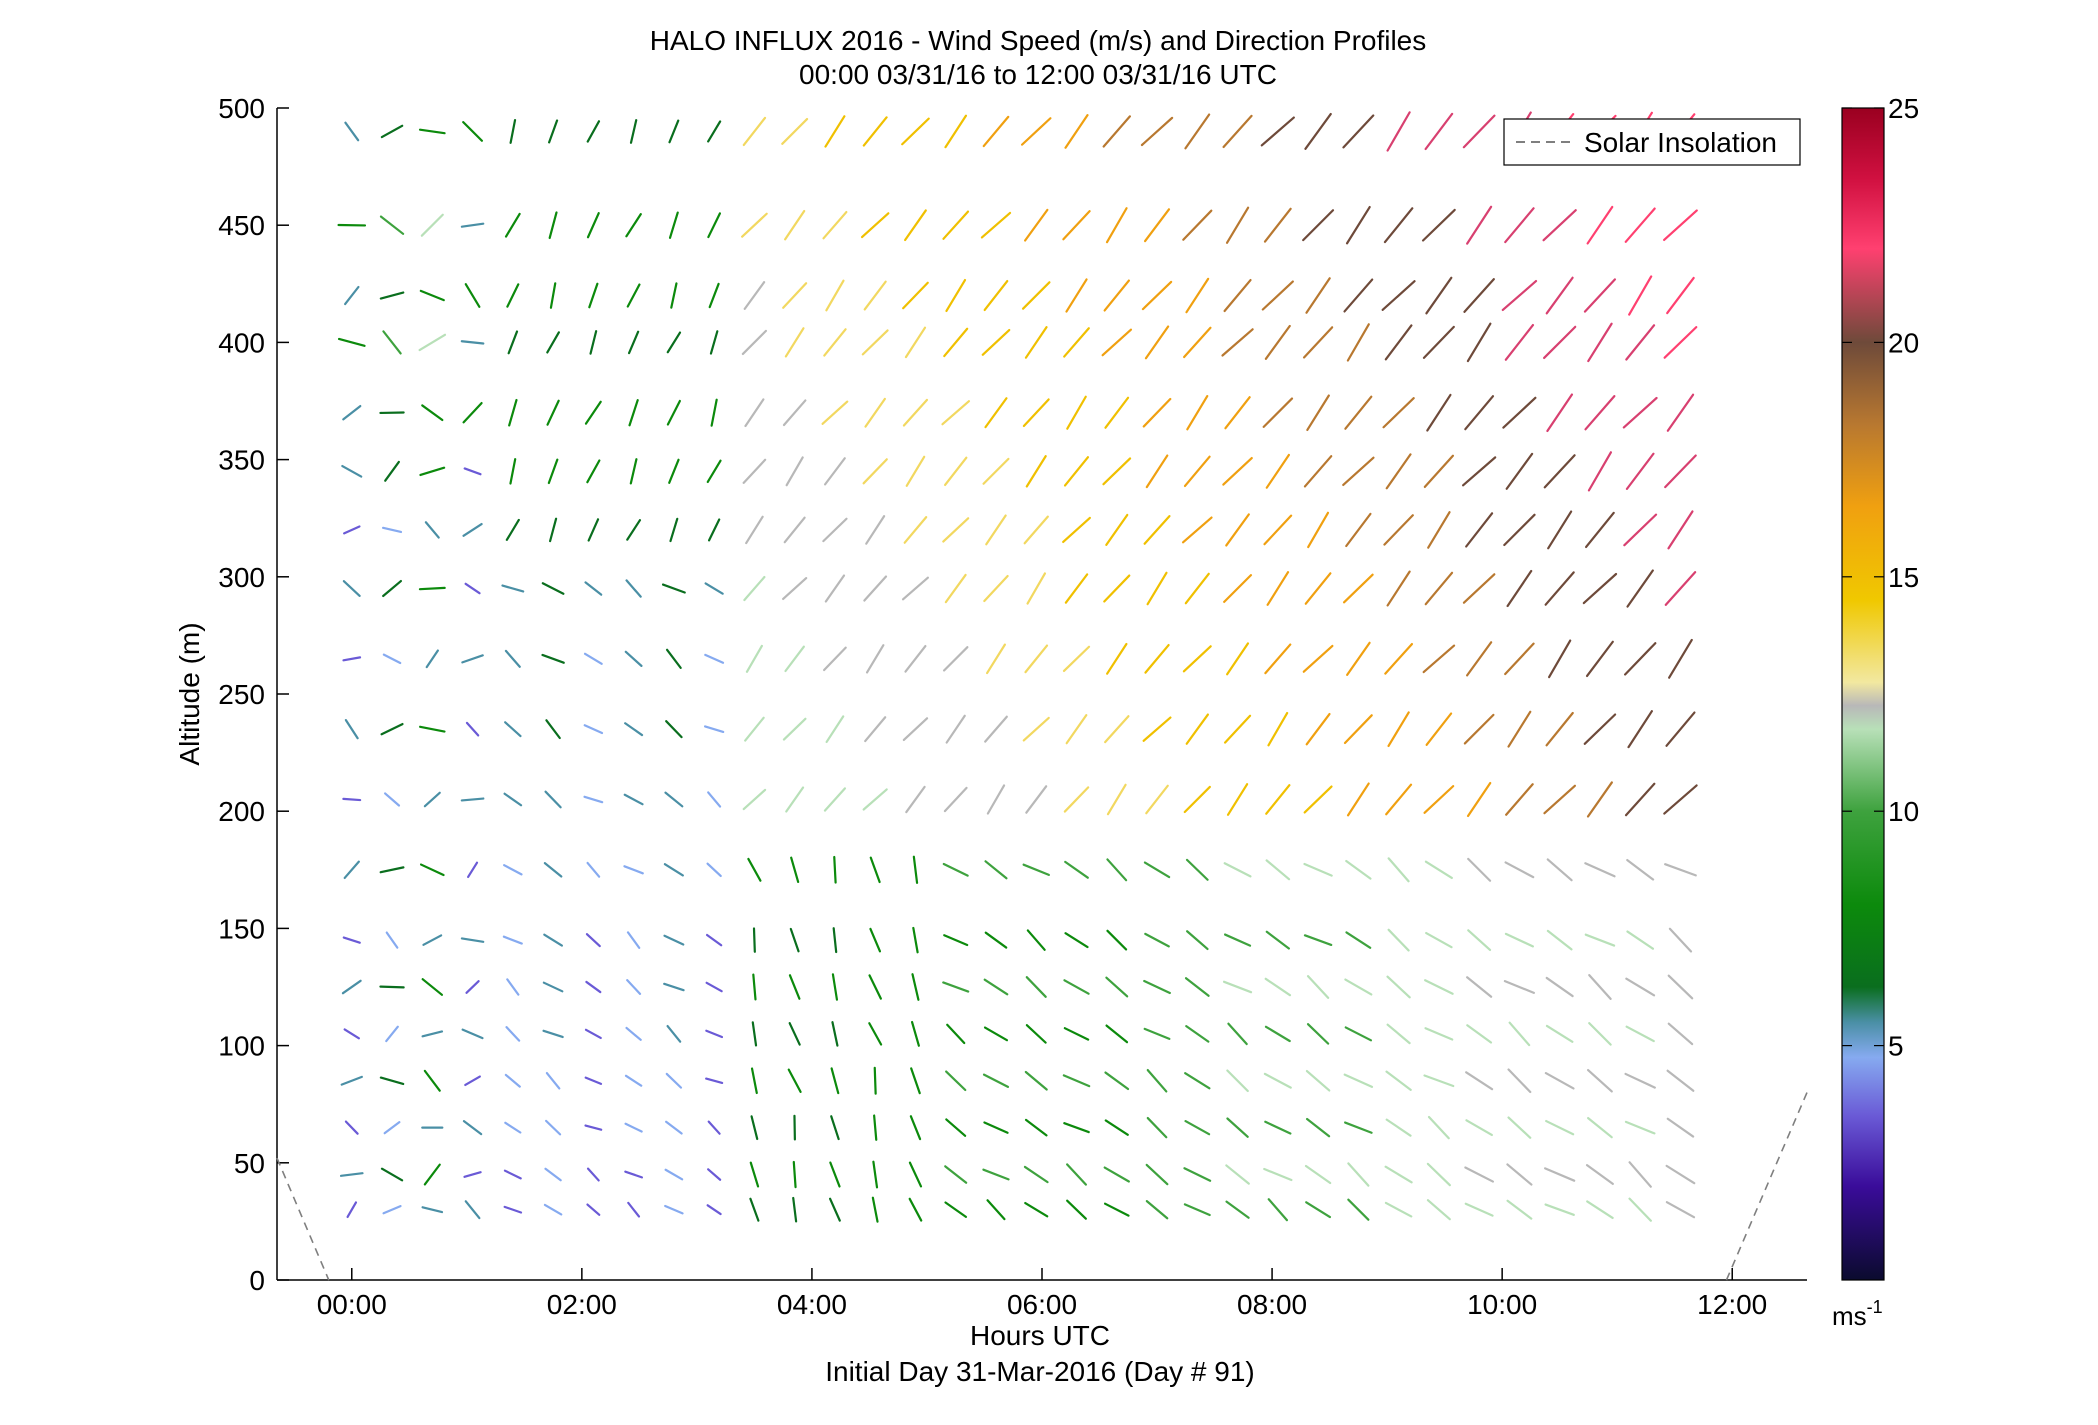 Image resolution: width=2098 pixels, height=1425 pixels. Describe the element at coordinates (1857, 1314) in the screenshot. I see `colorbar-unit: ms-1` at that location.